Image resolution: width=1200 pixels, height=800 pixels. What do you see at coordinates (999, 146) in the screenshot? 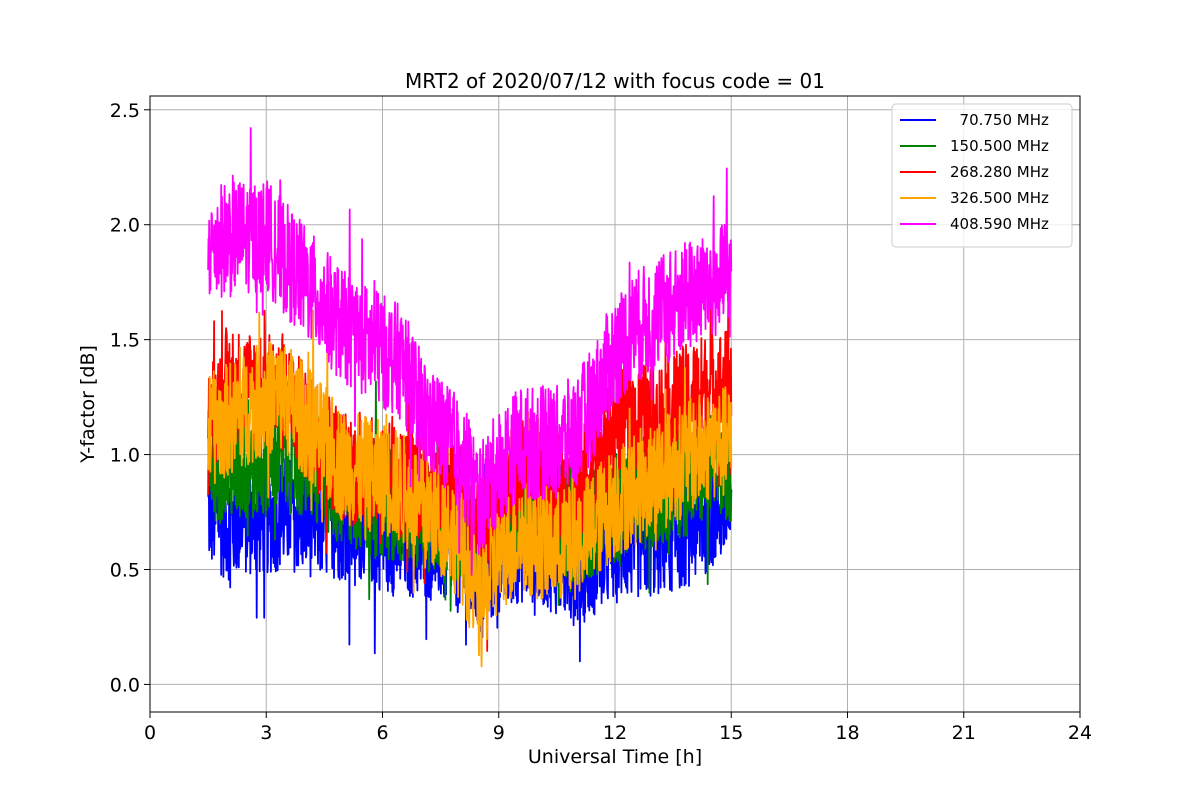
I see `legend-label: 150.500 MHz` at bounding box center [999, 146].